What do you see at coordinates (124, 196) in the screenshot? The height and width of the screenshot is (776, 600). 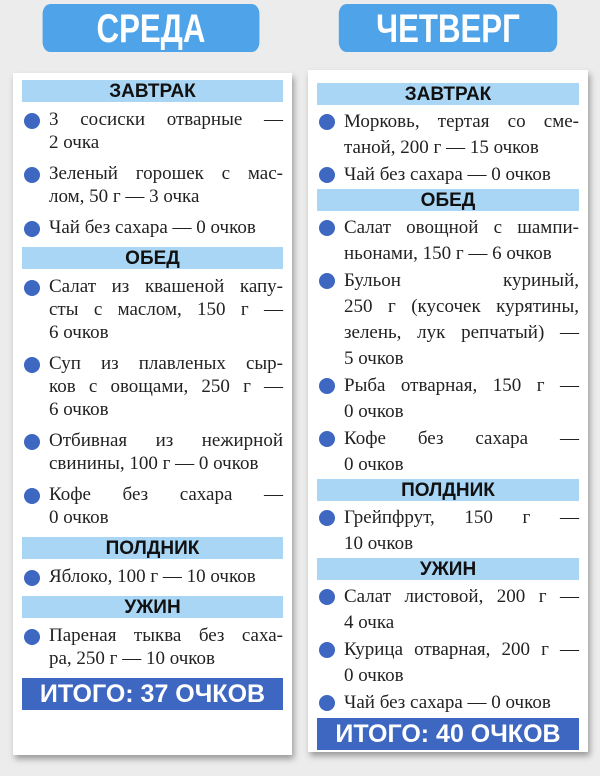 I see `item-text-line: лом, 50 г — 3 очка` at bounding box center [124, 196].